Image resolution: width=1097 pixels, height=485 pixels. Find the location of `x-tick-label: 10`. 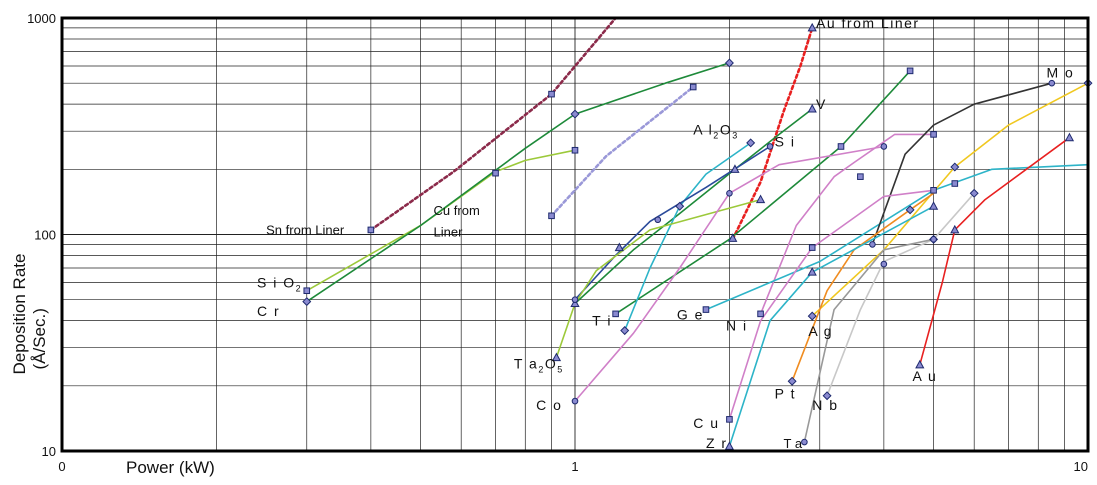

x-tick-label: 10 is located at coordinates (1081, 466).